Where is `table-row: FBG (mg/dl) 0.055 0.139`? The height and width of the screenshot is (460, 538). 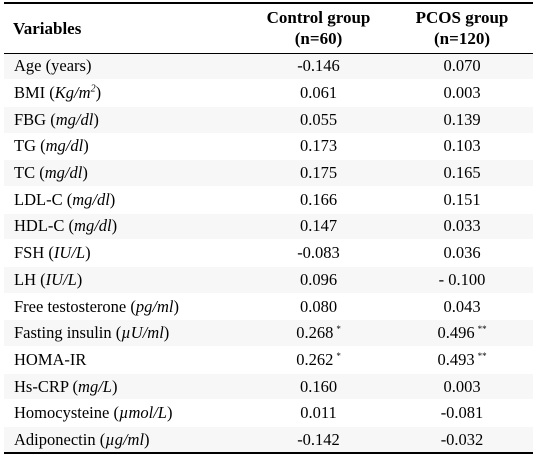 table-row: FBG (mg/dl) 0.055 0.139 is located at coordinates (268, 120).